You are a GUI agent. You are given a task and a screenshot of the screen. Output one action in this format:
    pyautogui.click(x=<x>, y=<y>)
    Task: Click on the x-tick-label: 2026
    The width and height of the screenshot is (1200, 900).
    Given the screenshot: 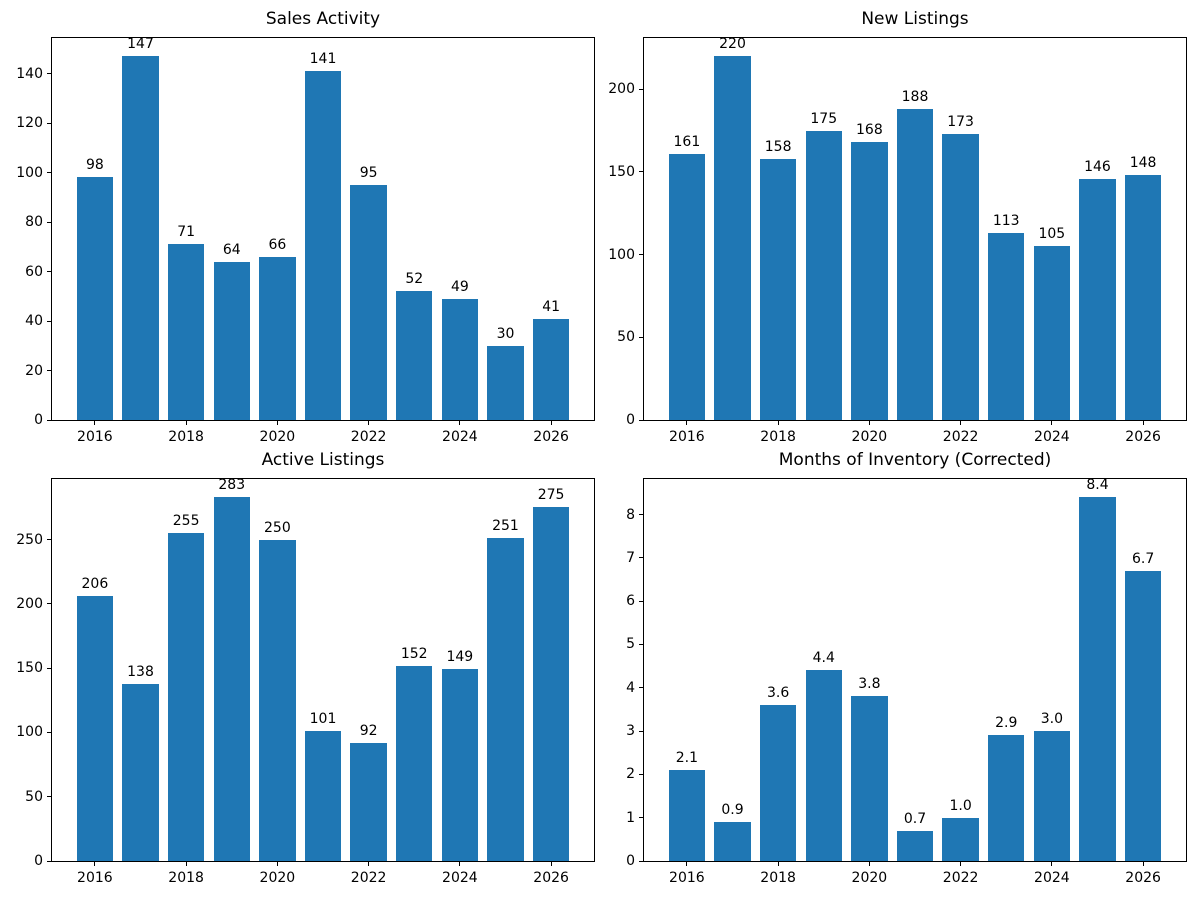 What is the action you would take?
    pyautogui.click(x=1143, y=878)
    